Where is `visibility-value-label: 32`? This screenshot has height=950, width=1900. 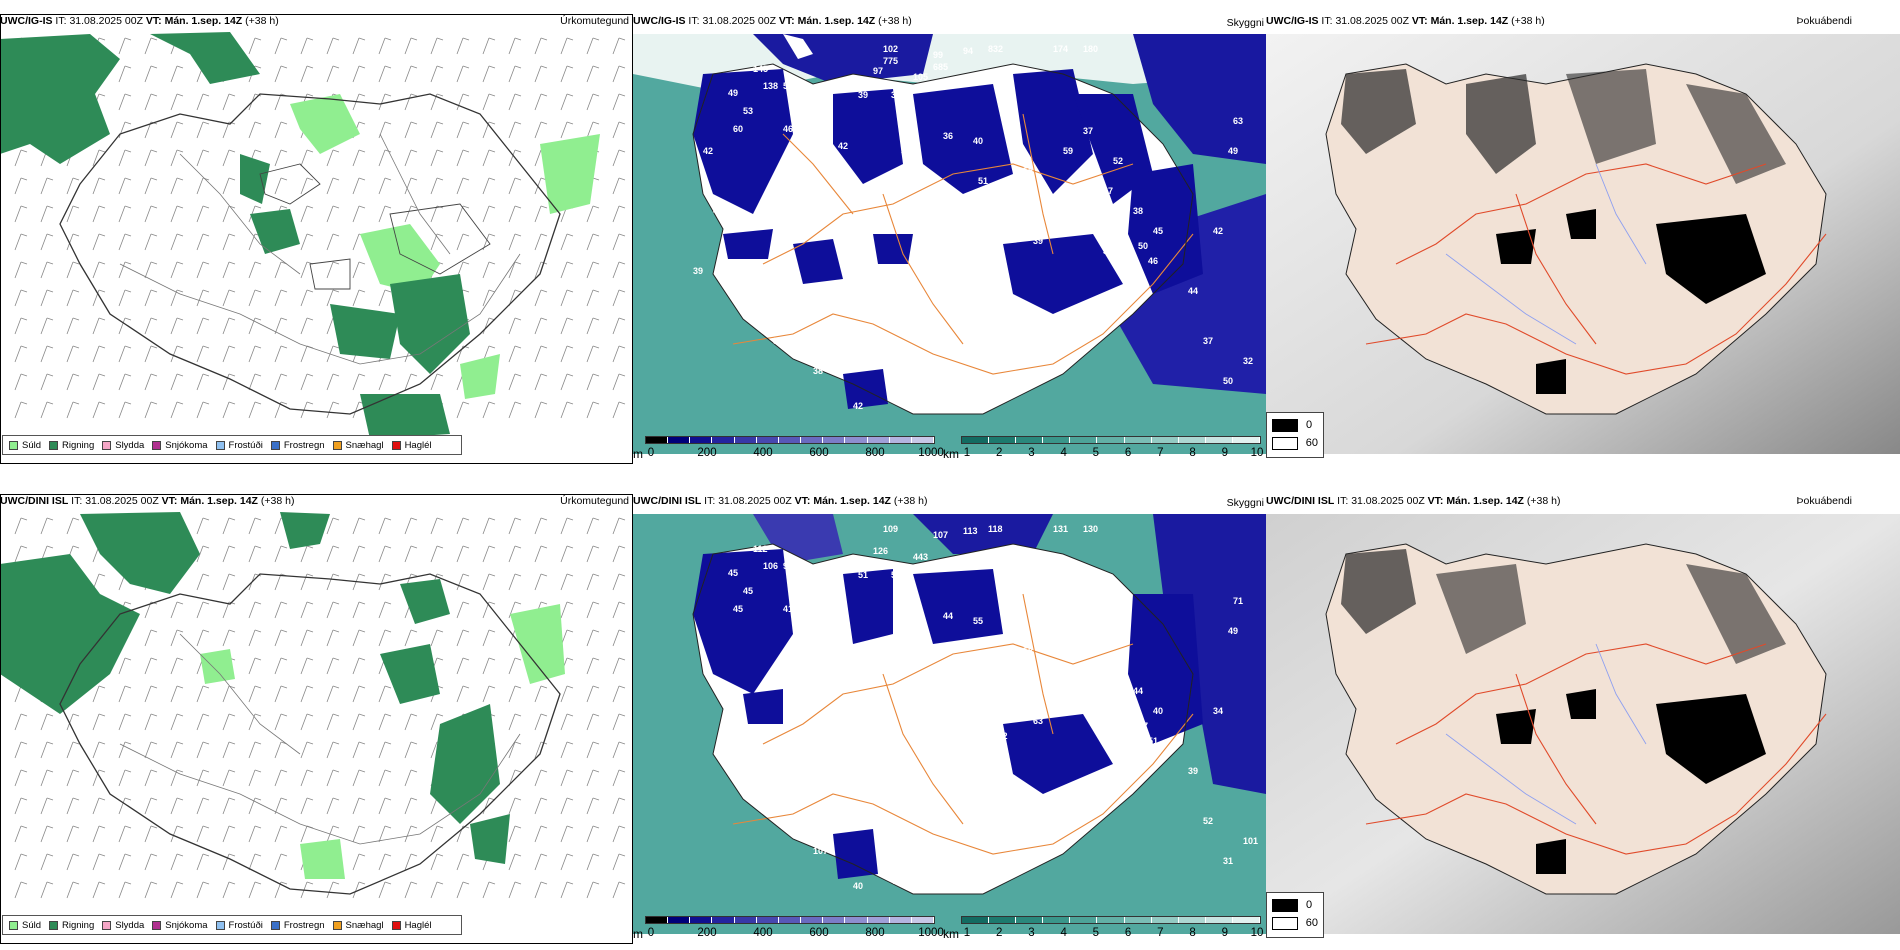 visibility-value-label: 32 is located at coordinates (1248, 361).